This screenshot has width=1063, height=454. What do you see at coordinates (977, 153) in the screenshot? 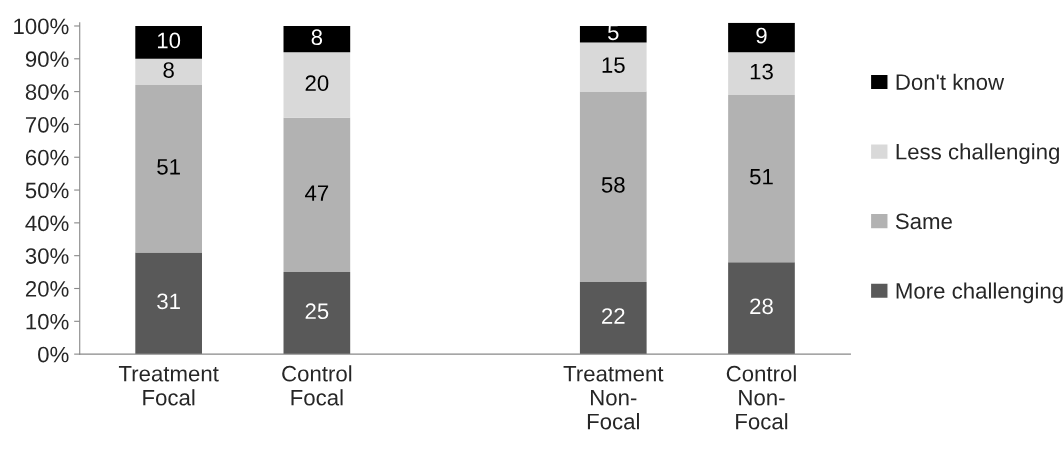
I see `legend-label: Less challenging` at bounding box center [977, 153].